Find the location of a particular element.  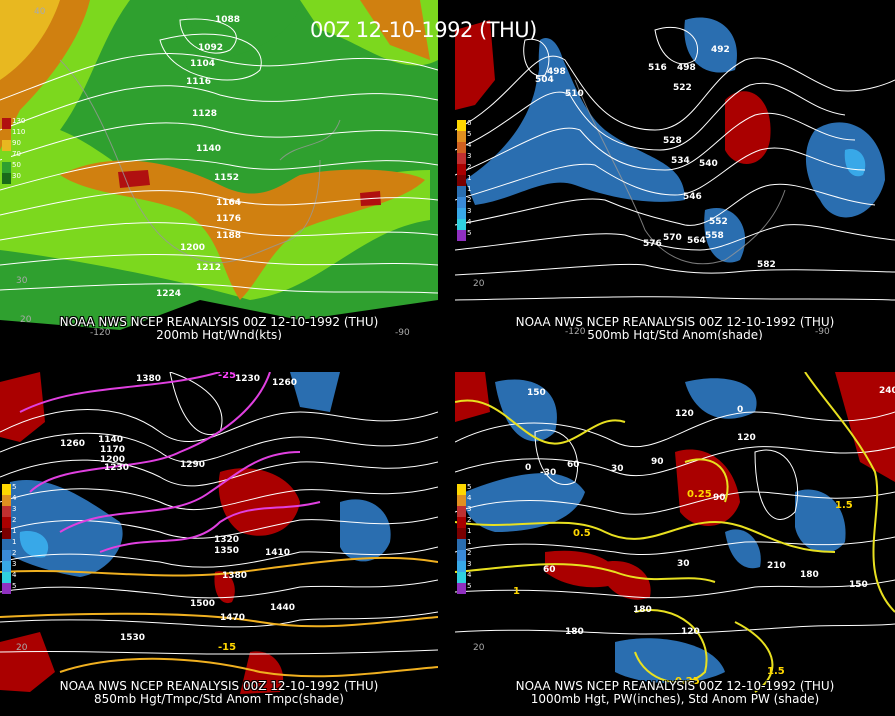

legend-label: 110 is located at coordinates (19, 132).